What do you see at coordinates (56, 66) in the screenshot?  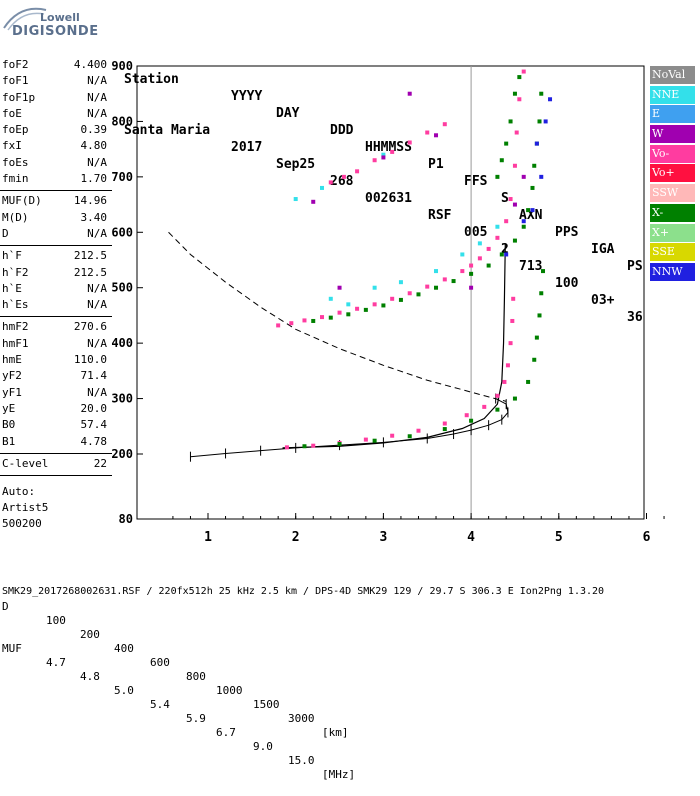 I see `param-row: foF2 4.400` at bounding box center [56, 66].